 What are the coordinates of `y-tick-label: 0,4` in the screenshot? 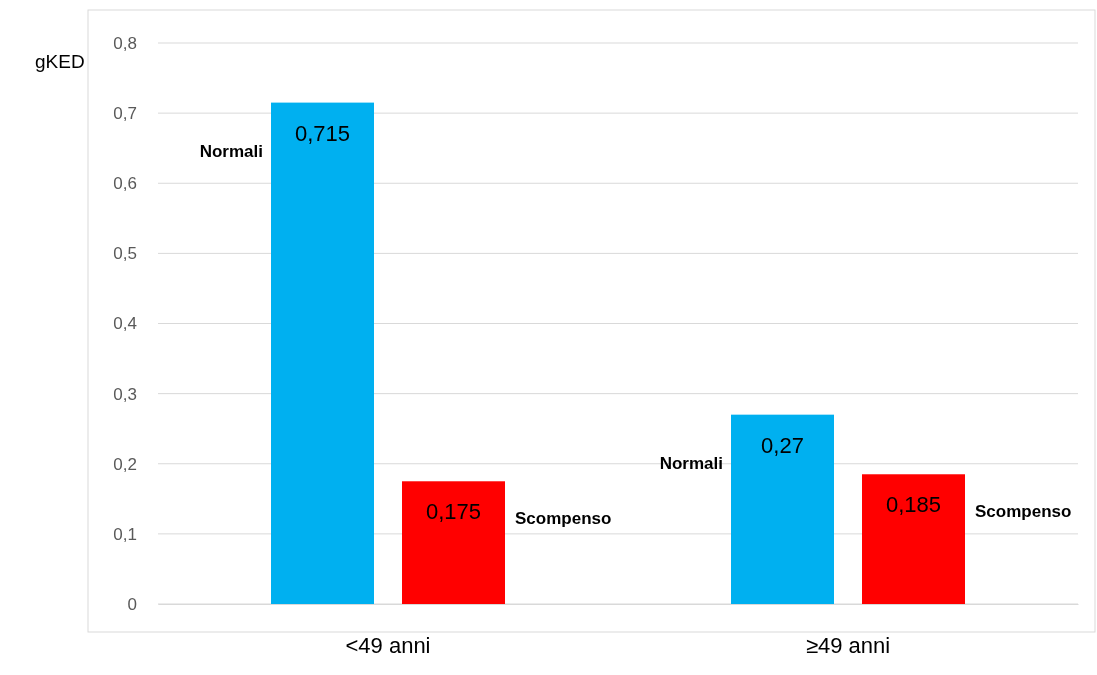 It's located at (125, 324).